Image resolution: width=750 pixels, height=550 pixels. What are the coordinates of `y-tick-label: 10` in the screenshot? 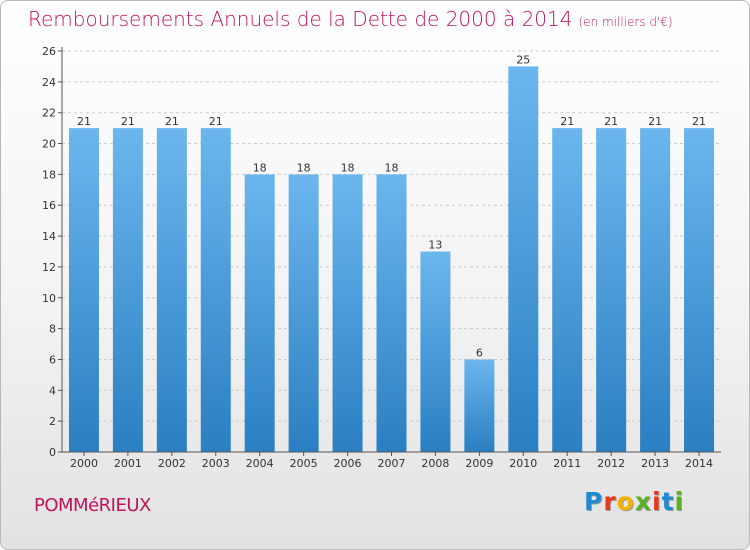 It's located at (49, 298).